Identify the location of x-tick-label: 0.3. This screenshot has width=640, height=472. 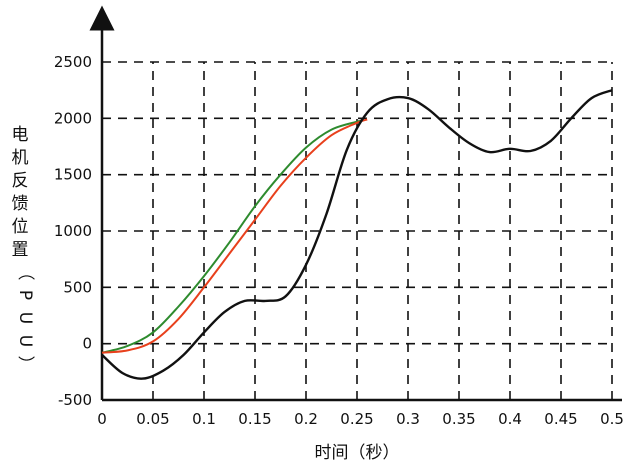
(408, 419).